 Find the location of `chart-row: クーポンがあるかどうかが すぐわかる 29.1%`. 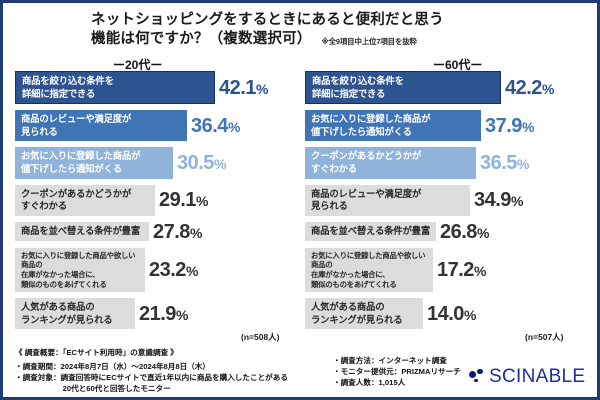

chart-row: クーポンがあるかどうかが すぐわかる 29.1% is located at coordinates (157, 200).